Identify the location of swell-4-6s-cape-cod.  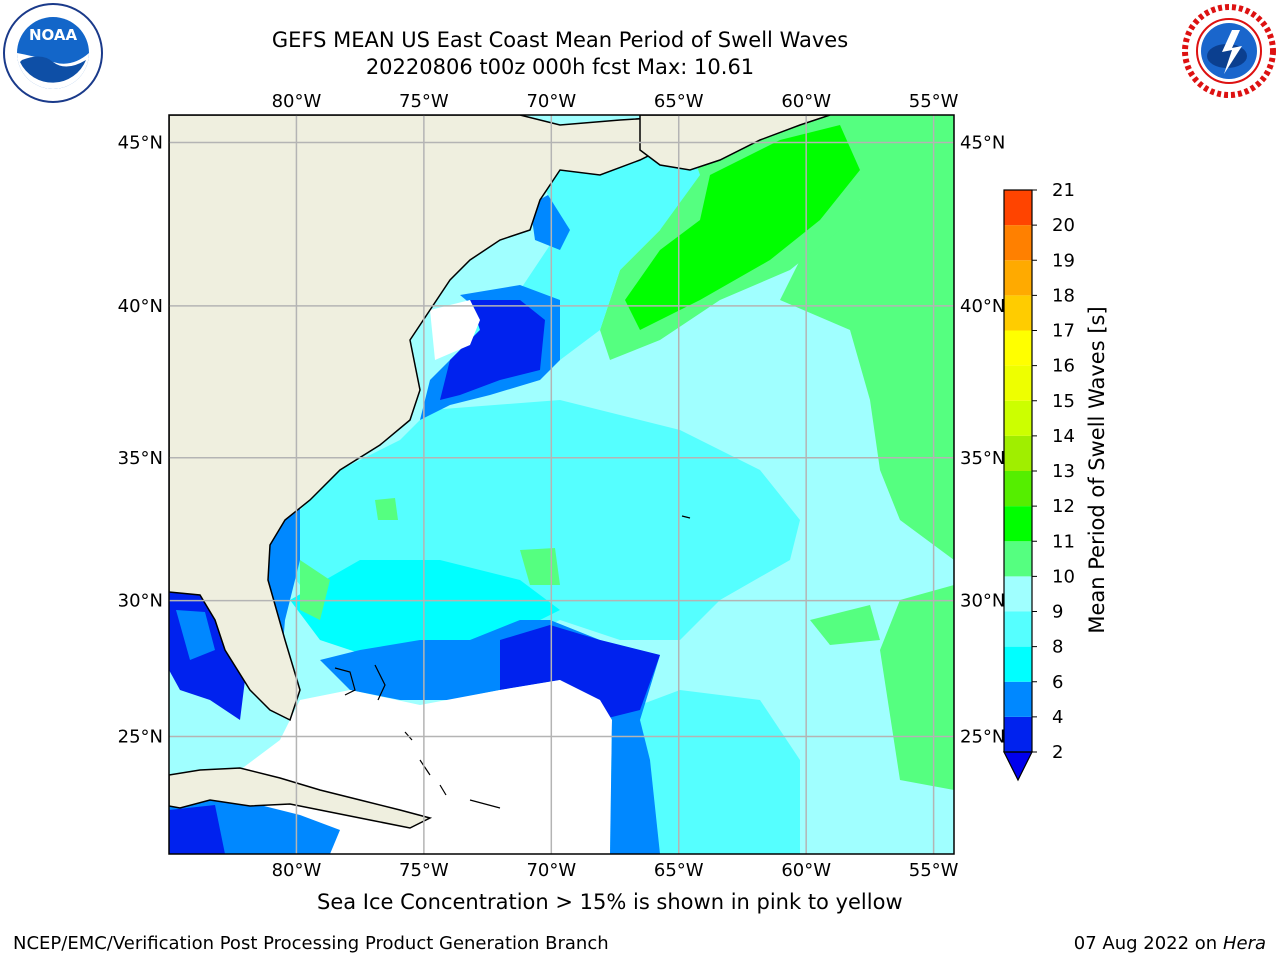
(550, 222).